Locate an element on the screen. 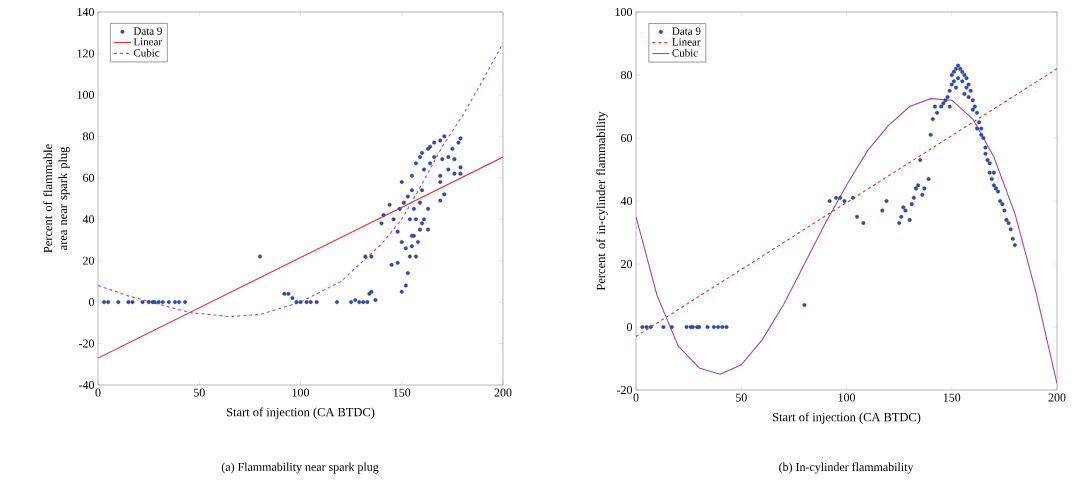 The height and width of the screenshot is (491, 1076). y-tick-label: 140 is located at coordinates (86, 12).